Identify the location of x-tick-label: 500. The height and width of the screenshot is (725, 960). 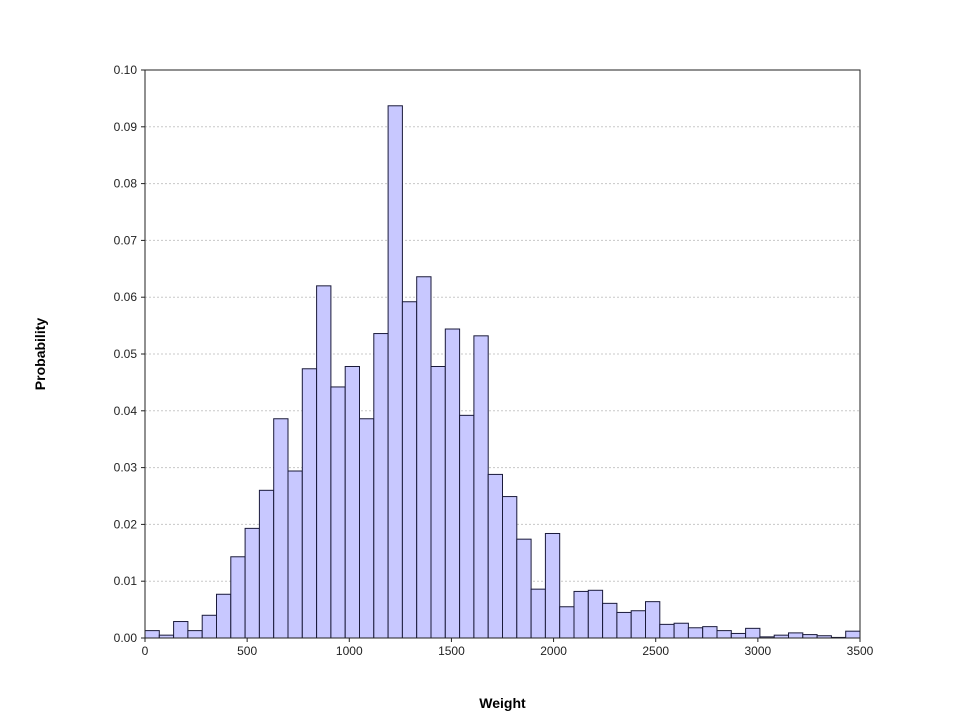
(247, 651).